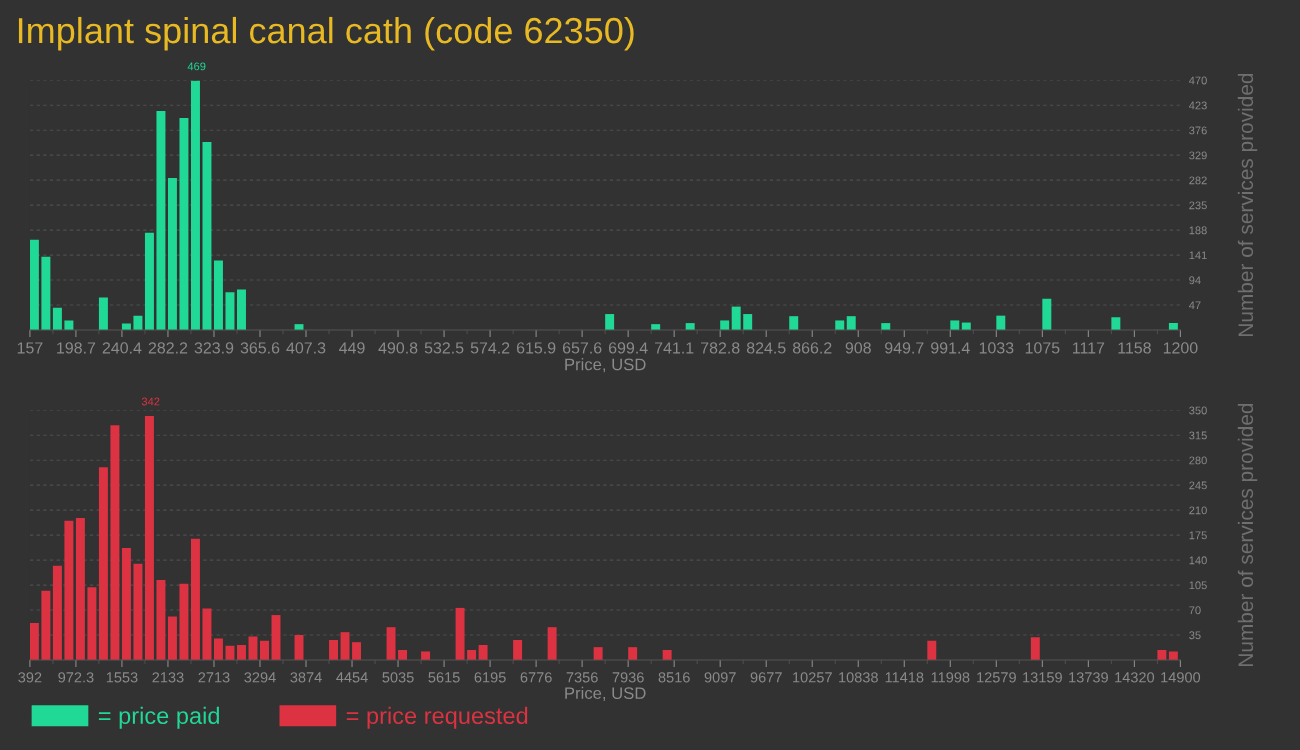  I want to click on x-tick-label: 657.6, so click(582, 348).